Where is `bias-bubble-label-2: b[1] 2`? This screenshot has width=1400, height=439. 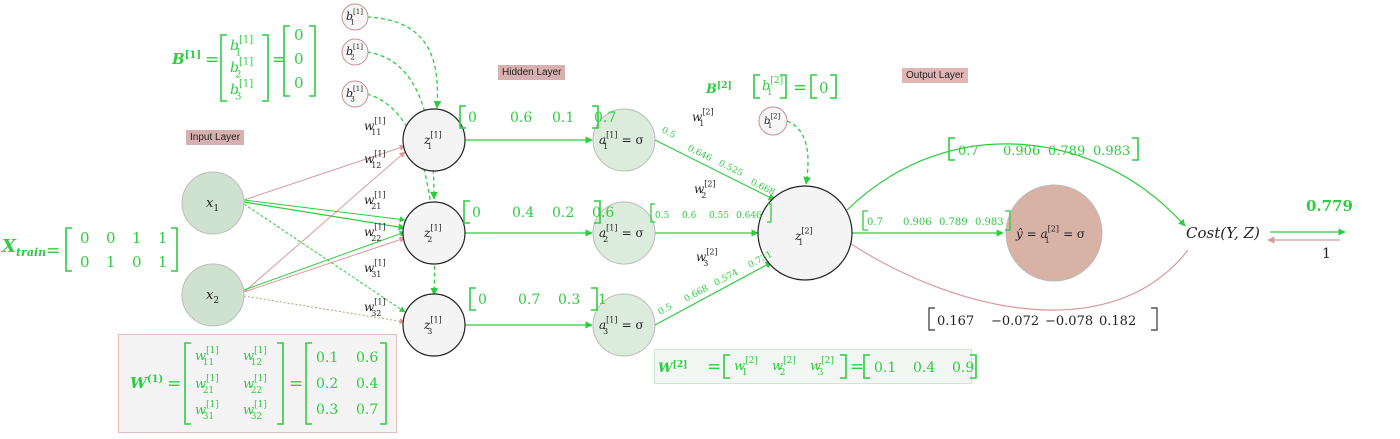 bias-bubble-label-2: b[1] 2 is located at coordinates (354, 52).